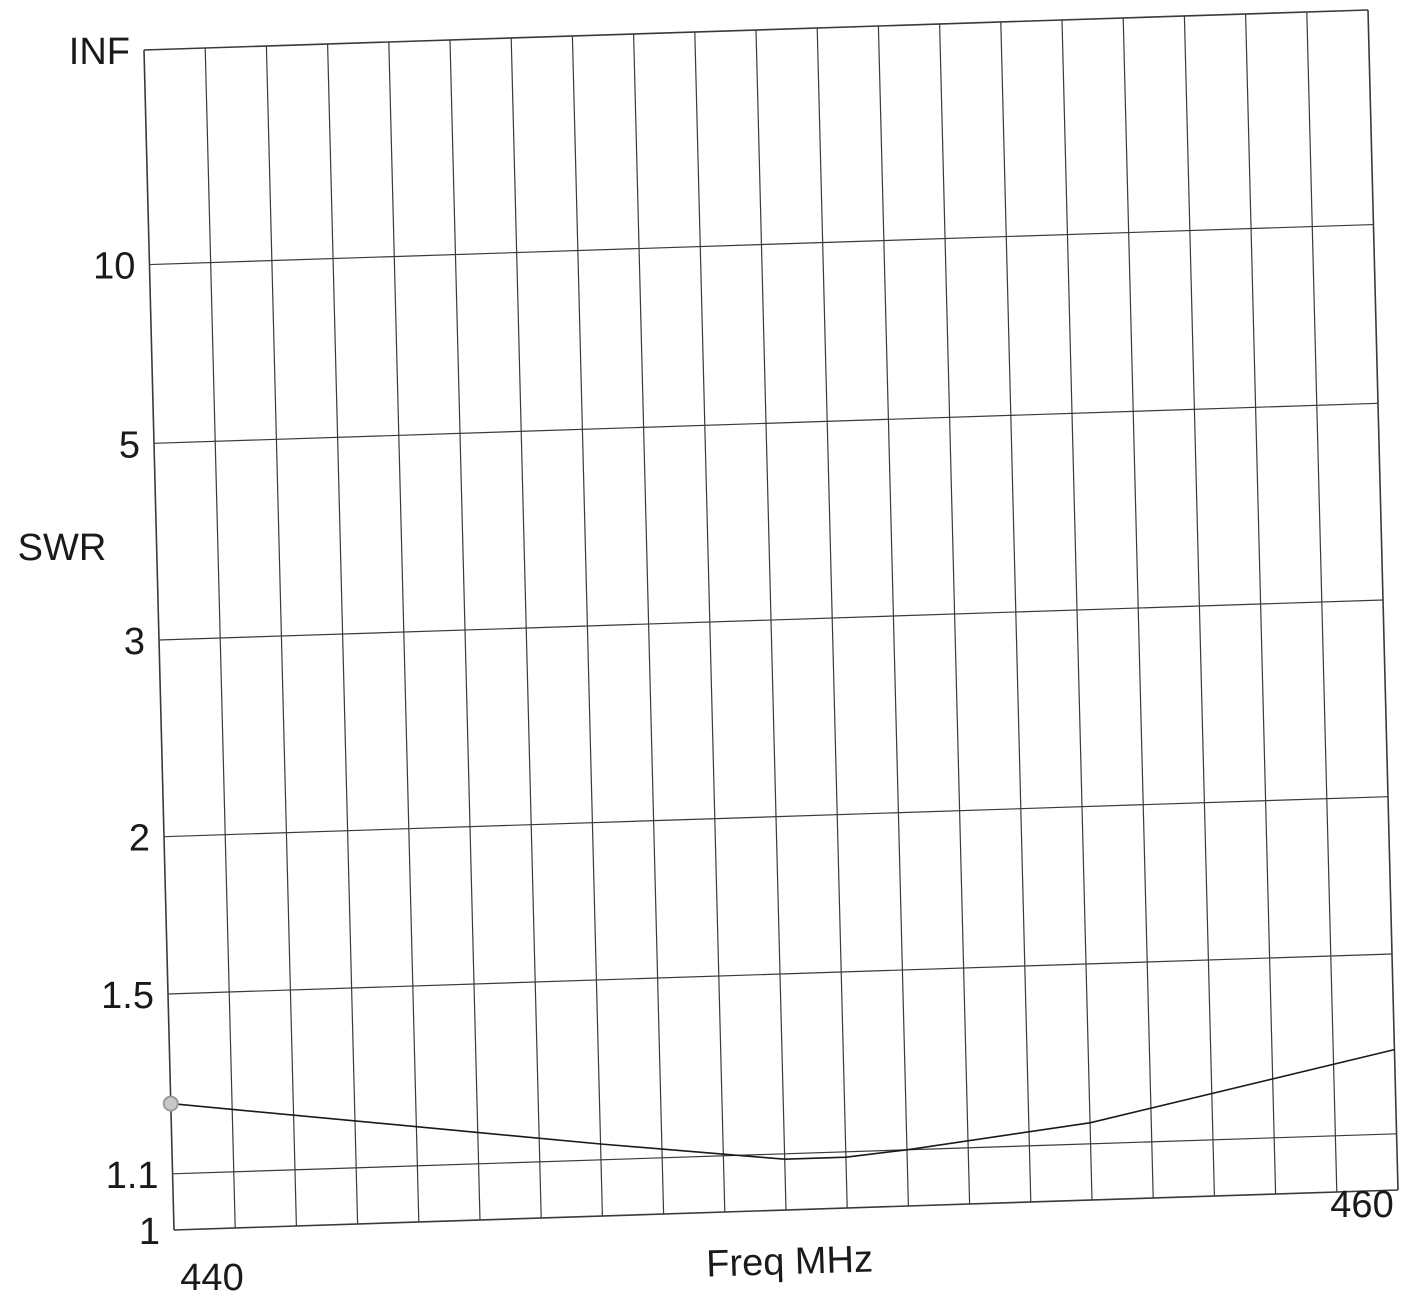 The image size is (1417, 1298). What do you see at coordinates (129, 445) in the screenshot?
I see `y-tick-label: 5` at bounding box center [129, 445].